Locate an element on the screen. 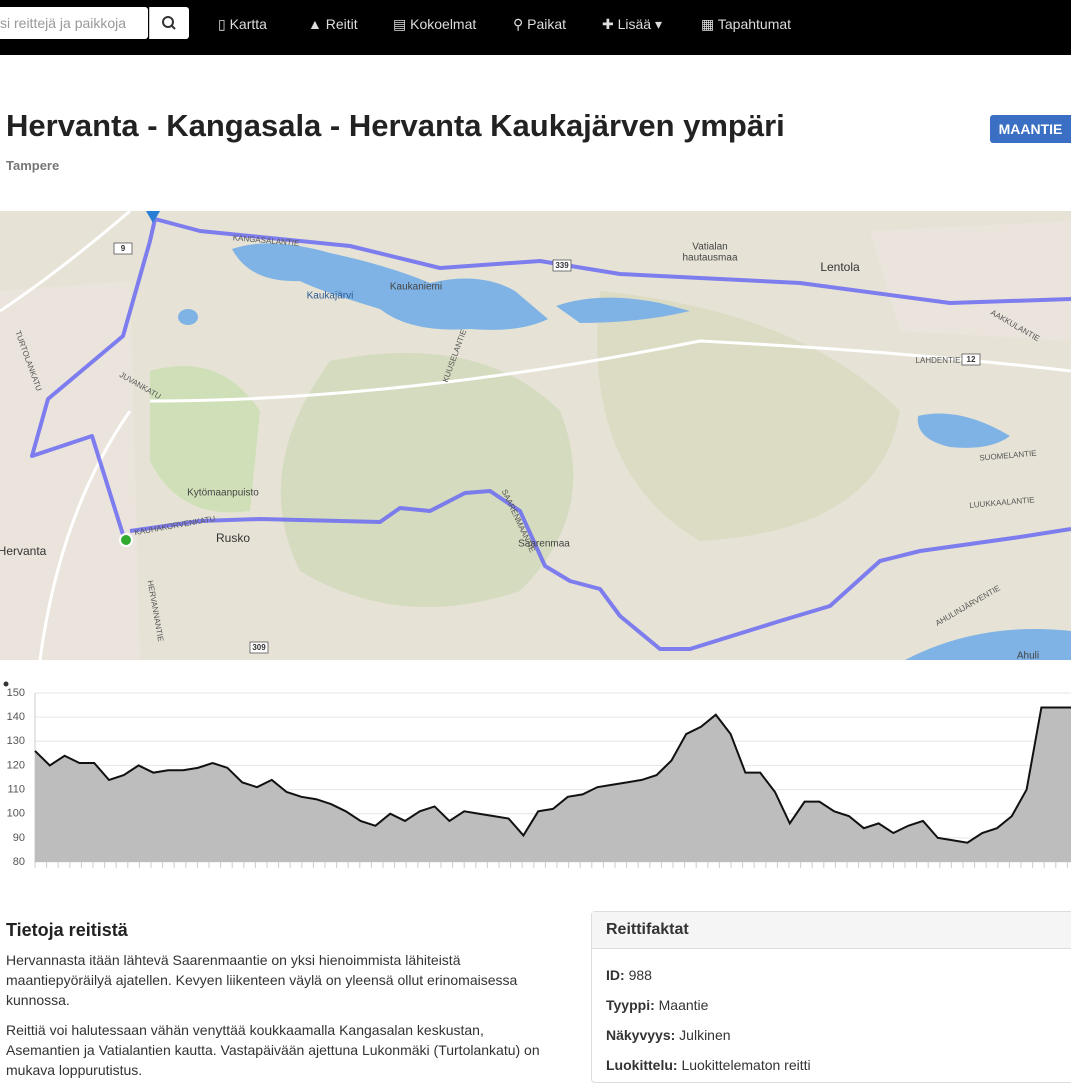 This screenshot has width=1071, height=1083. map-label: Hervanta is located at coordinates (23, 551).